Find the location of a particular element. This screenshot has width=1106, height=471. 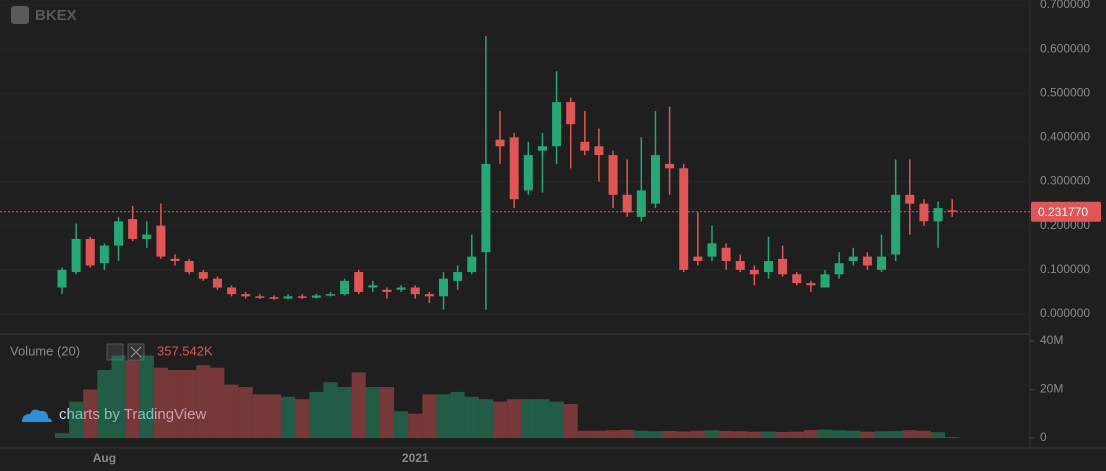

logo: BKEX is located at coordinates (44, 15).